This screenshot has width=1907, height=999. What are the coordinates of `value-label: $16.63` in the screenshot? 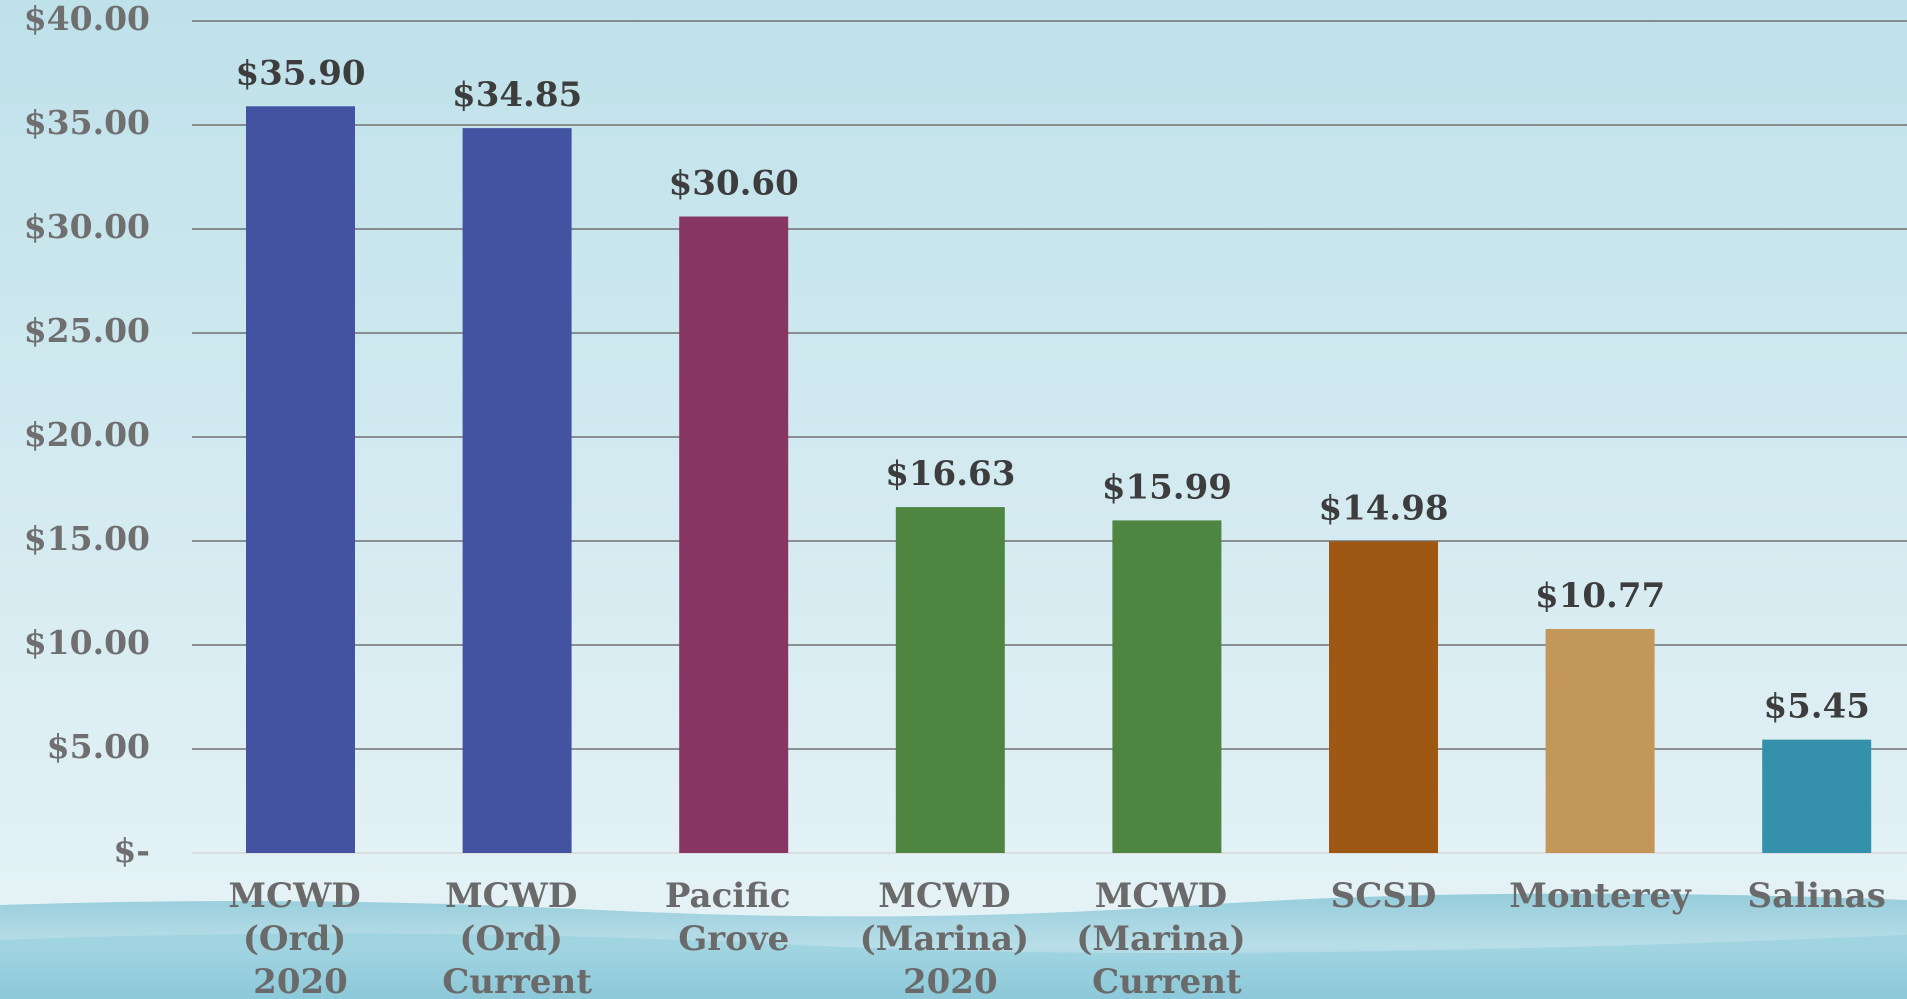 It's located at (950, 474).